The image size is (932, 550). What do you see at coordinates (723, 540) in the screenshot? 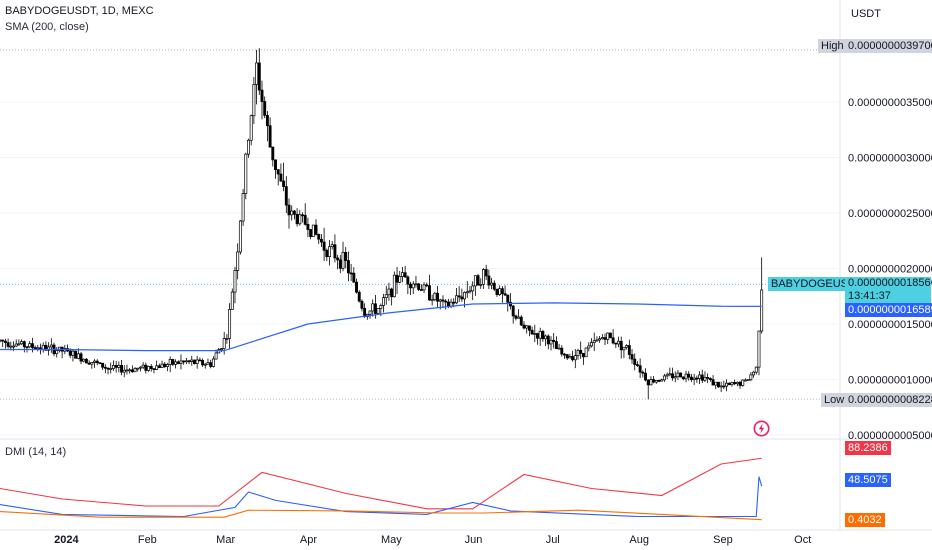
I see `x-tick-label: Sep` at bounding box center [723, 540].